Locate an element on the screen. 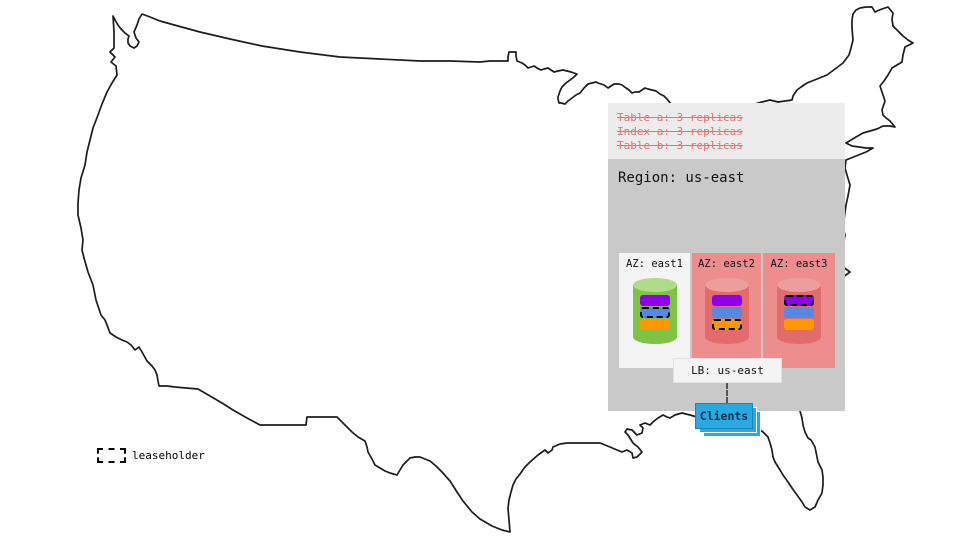  region-title: Region: us-east is located at coordinates (681, 178).